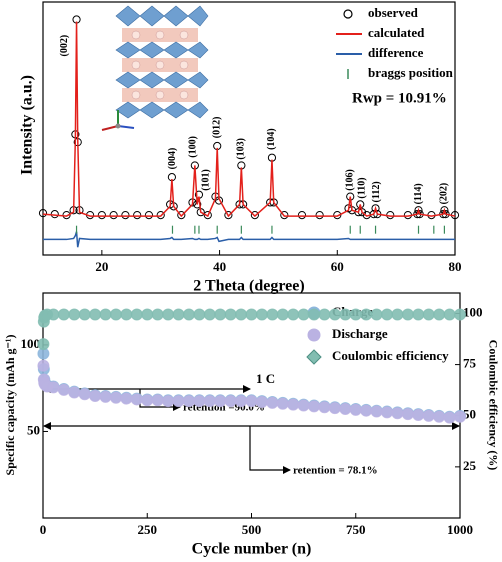 This screenshot has width=502, height=562. I want to click on x-tick-label: 250, so click(148, 529).